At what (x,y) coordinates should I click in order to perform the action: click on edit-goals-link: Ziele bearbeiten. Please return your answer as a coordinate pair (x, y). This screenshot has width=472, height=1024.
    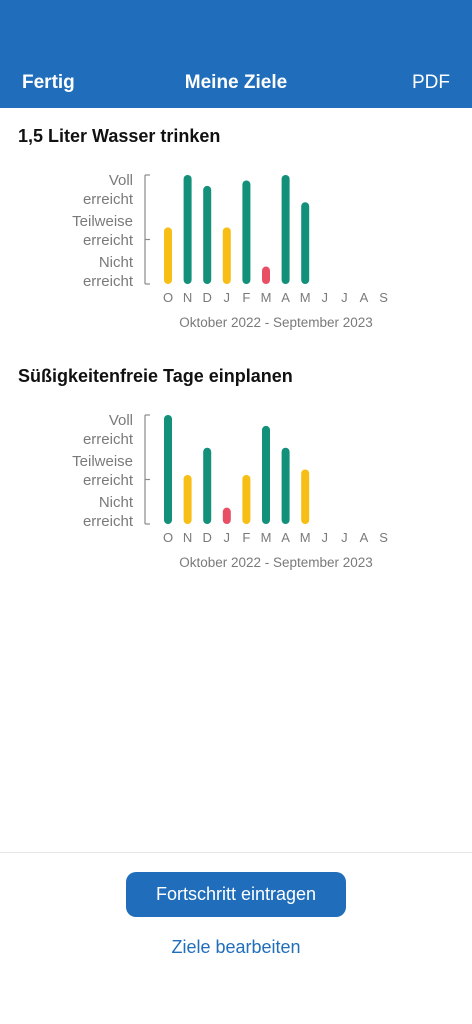
    Looking at the image, I should click on (236, 947).